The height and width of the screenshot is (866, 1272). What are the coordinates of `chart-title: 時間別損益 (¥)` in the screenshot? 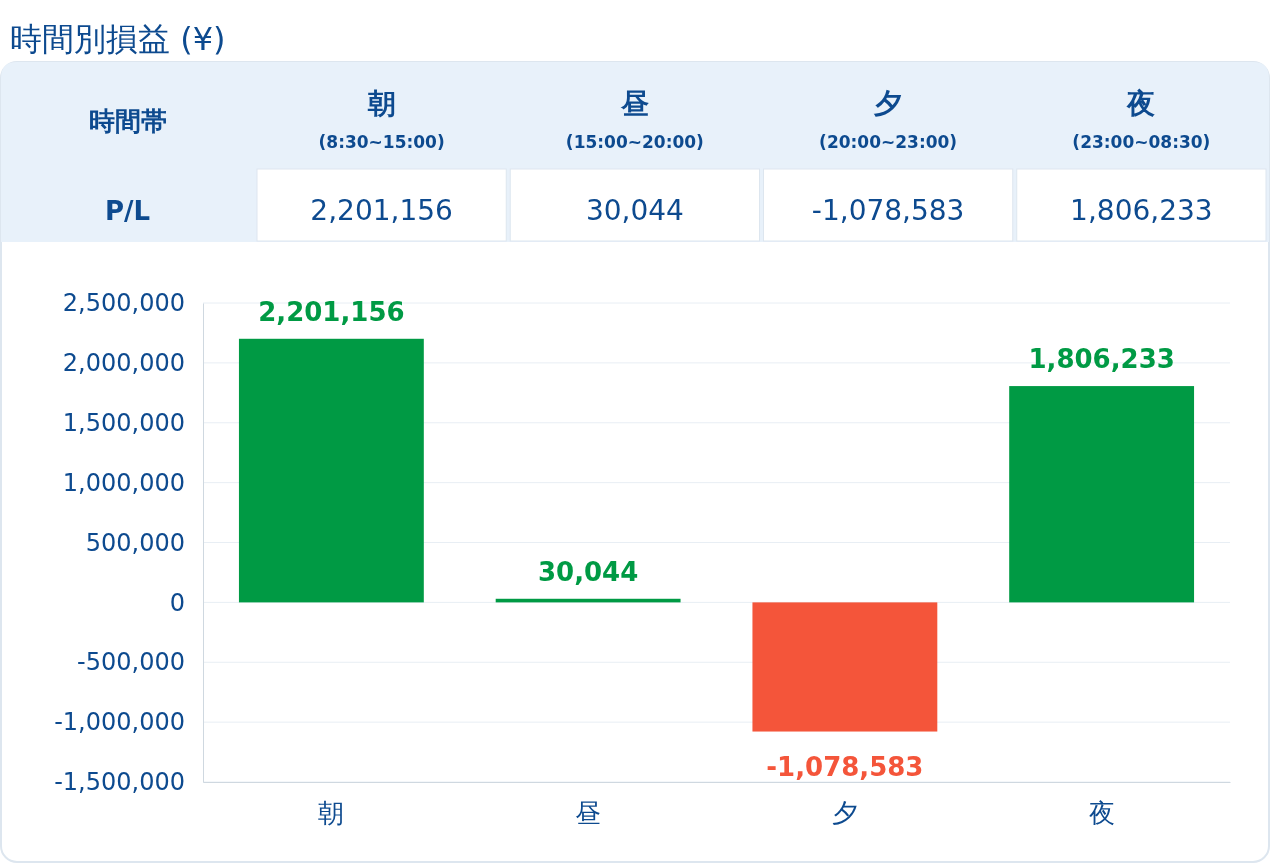 It's located at (118, 39).